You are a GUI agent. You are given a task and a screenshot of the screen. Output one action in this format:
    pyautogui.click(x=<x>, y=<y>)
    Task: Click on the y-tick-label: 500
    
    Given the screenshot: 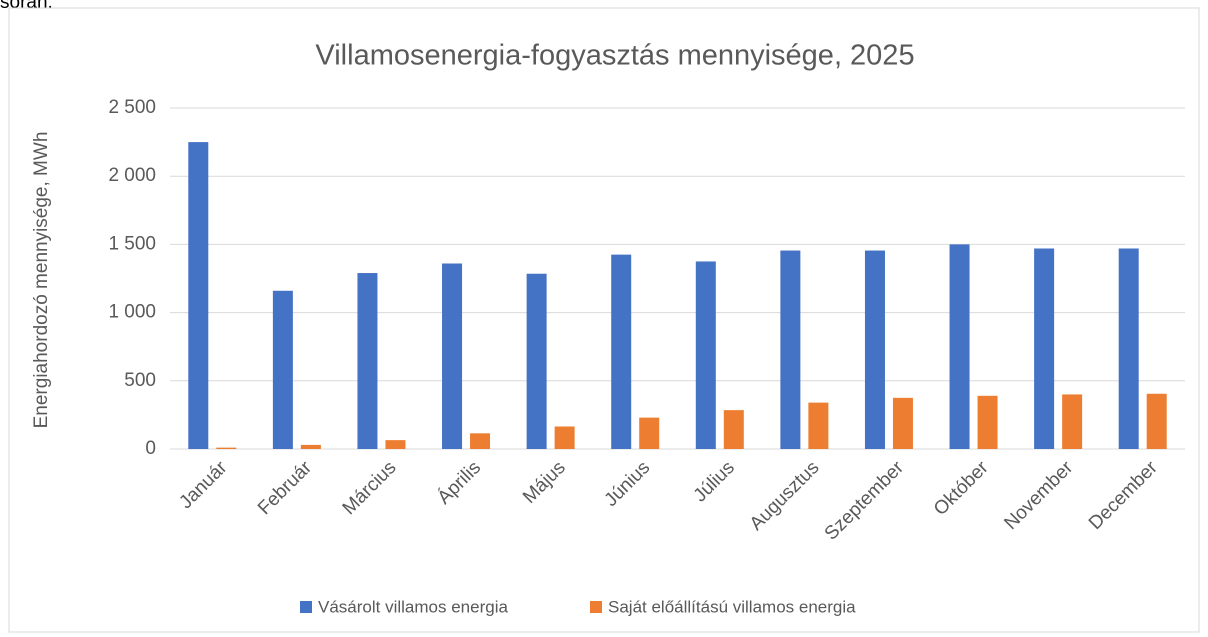 What is the action you would take?
    pyautogui.click(x=140, y=380)
    